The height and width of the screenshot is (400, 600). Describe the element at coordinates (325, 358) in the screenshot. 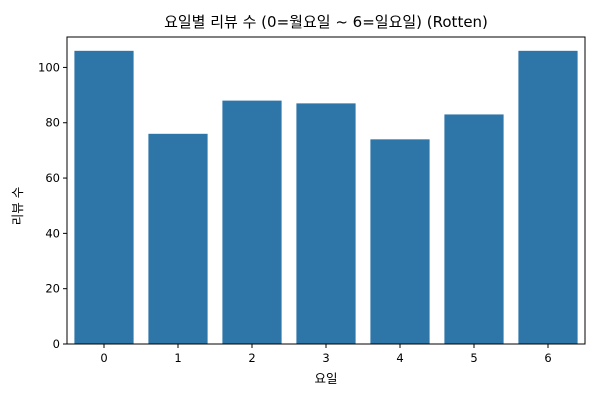

I see `x-tick-label: 3` at that location.